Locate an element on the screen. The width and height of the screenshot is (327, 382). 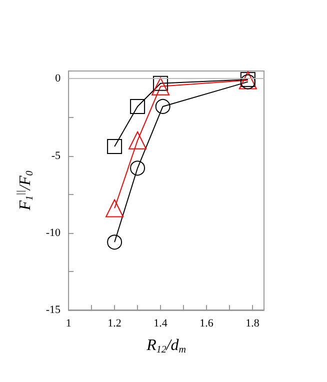
x-tick-label: 1.4 is located at coordinates (161, 324).